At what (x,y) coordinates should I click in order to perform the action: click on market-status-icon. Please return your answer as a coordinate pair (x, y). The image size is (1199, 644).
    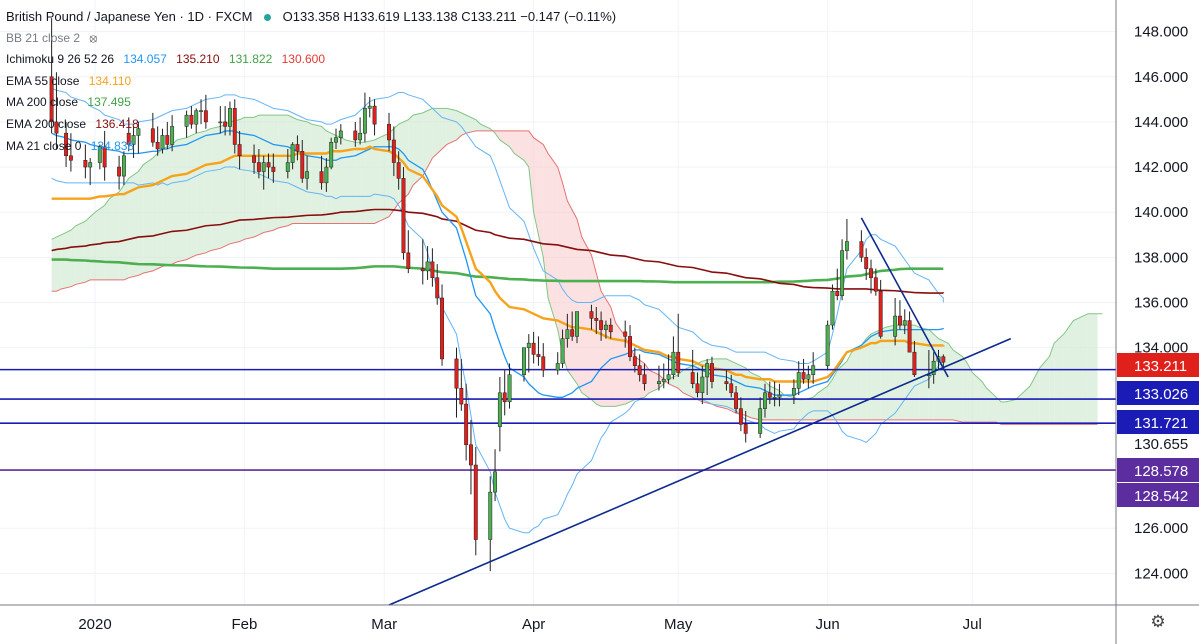
    Looking at the image, I should click on (268, 18).